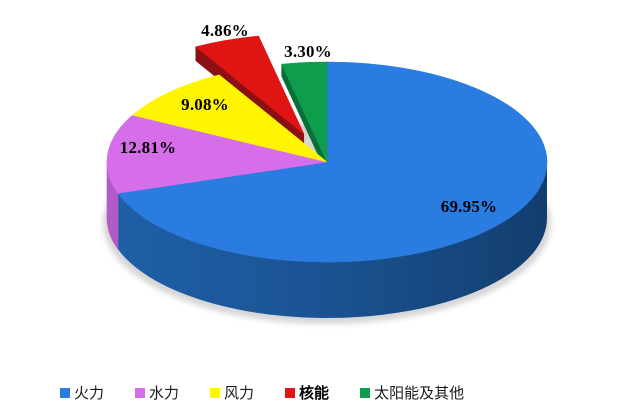  I want to click on legend-item-taiyangneng: 太阳能及其他, so click(412, 392).